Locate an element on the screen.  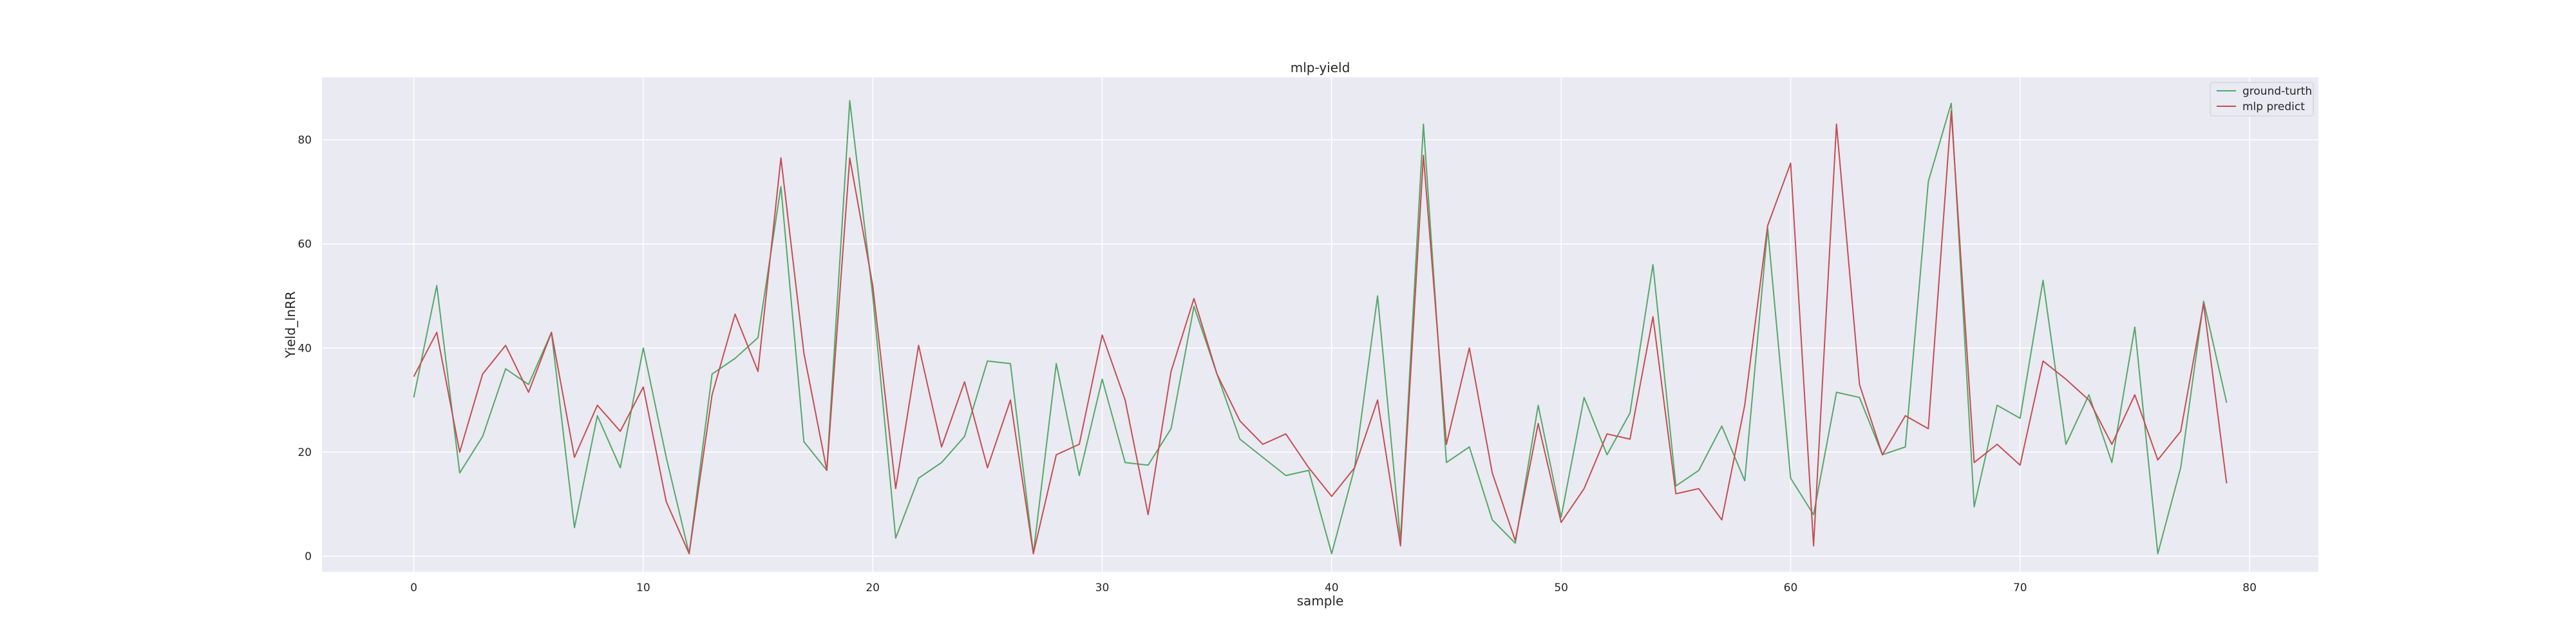
y-tick-label: 0 is located at coordinates (309, 557).